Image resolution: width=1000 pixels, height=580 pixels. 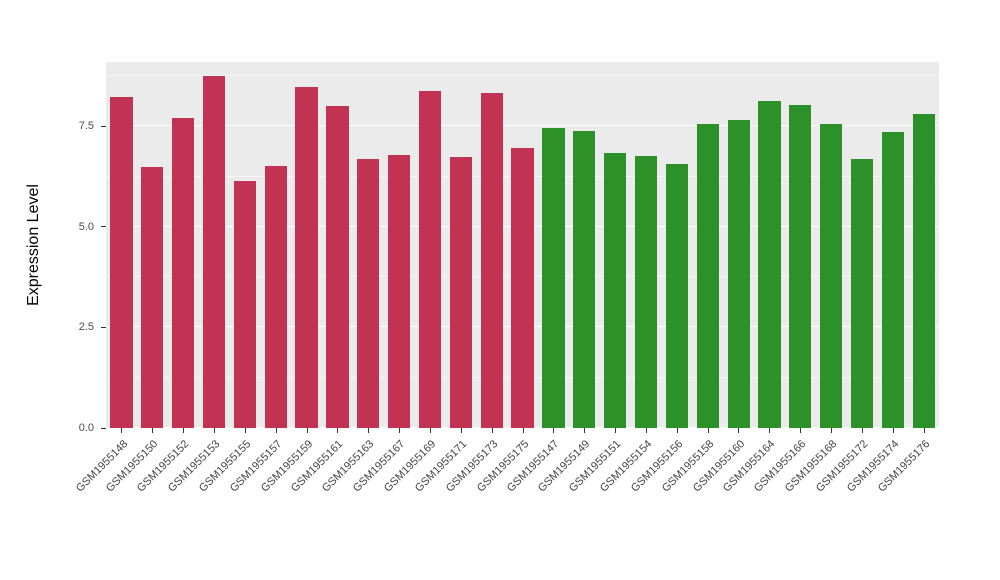 What do you see at coordinates (862, 293) in the screenshot?
I see `bar-GSM1955172` at bounding box center [862, 293].